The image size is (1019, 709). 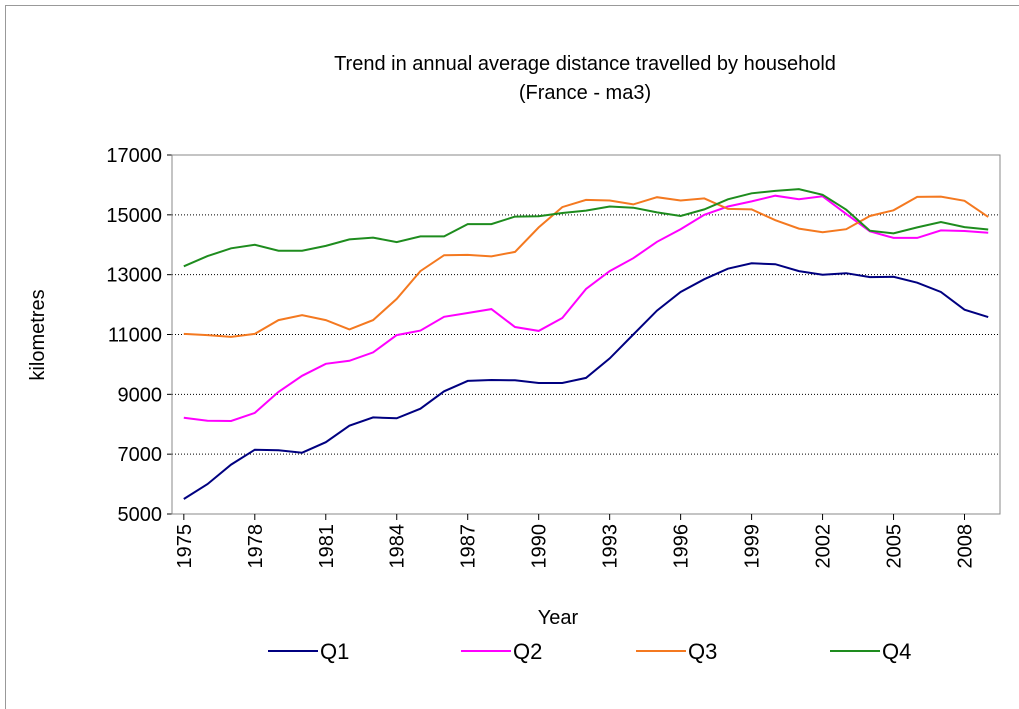 What do you see at coordinates (824, 546) in the screenshot?
I see `x-tick-label: 2002` at bounding box center [824, 546].